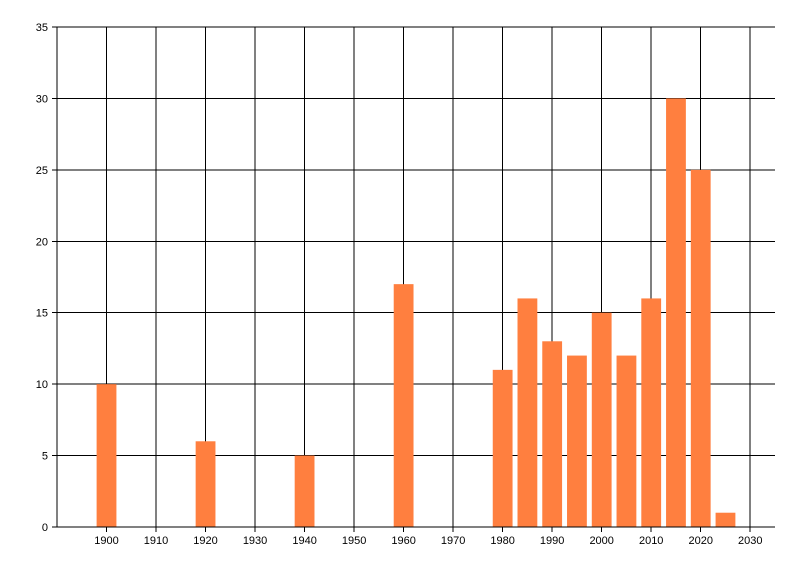 The width and height of the screenshot is (800, 581). What do you see at coordinates (502, 541) in the screenshot?
I see `x-axis-tick-label: 1980` at bounding box center [502, 541].